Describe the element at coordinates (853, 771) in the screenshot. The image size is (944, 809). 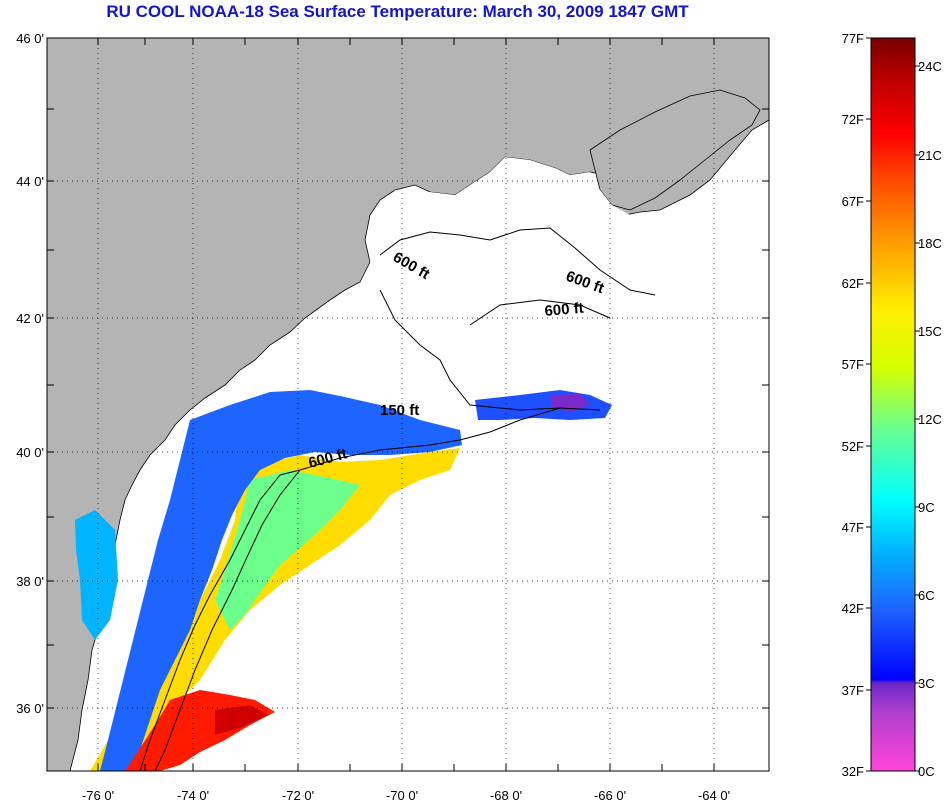
I see `colorbar-f-label: 32F` at that location.